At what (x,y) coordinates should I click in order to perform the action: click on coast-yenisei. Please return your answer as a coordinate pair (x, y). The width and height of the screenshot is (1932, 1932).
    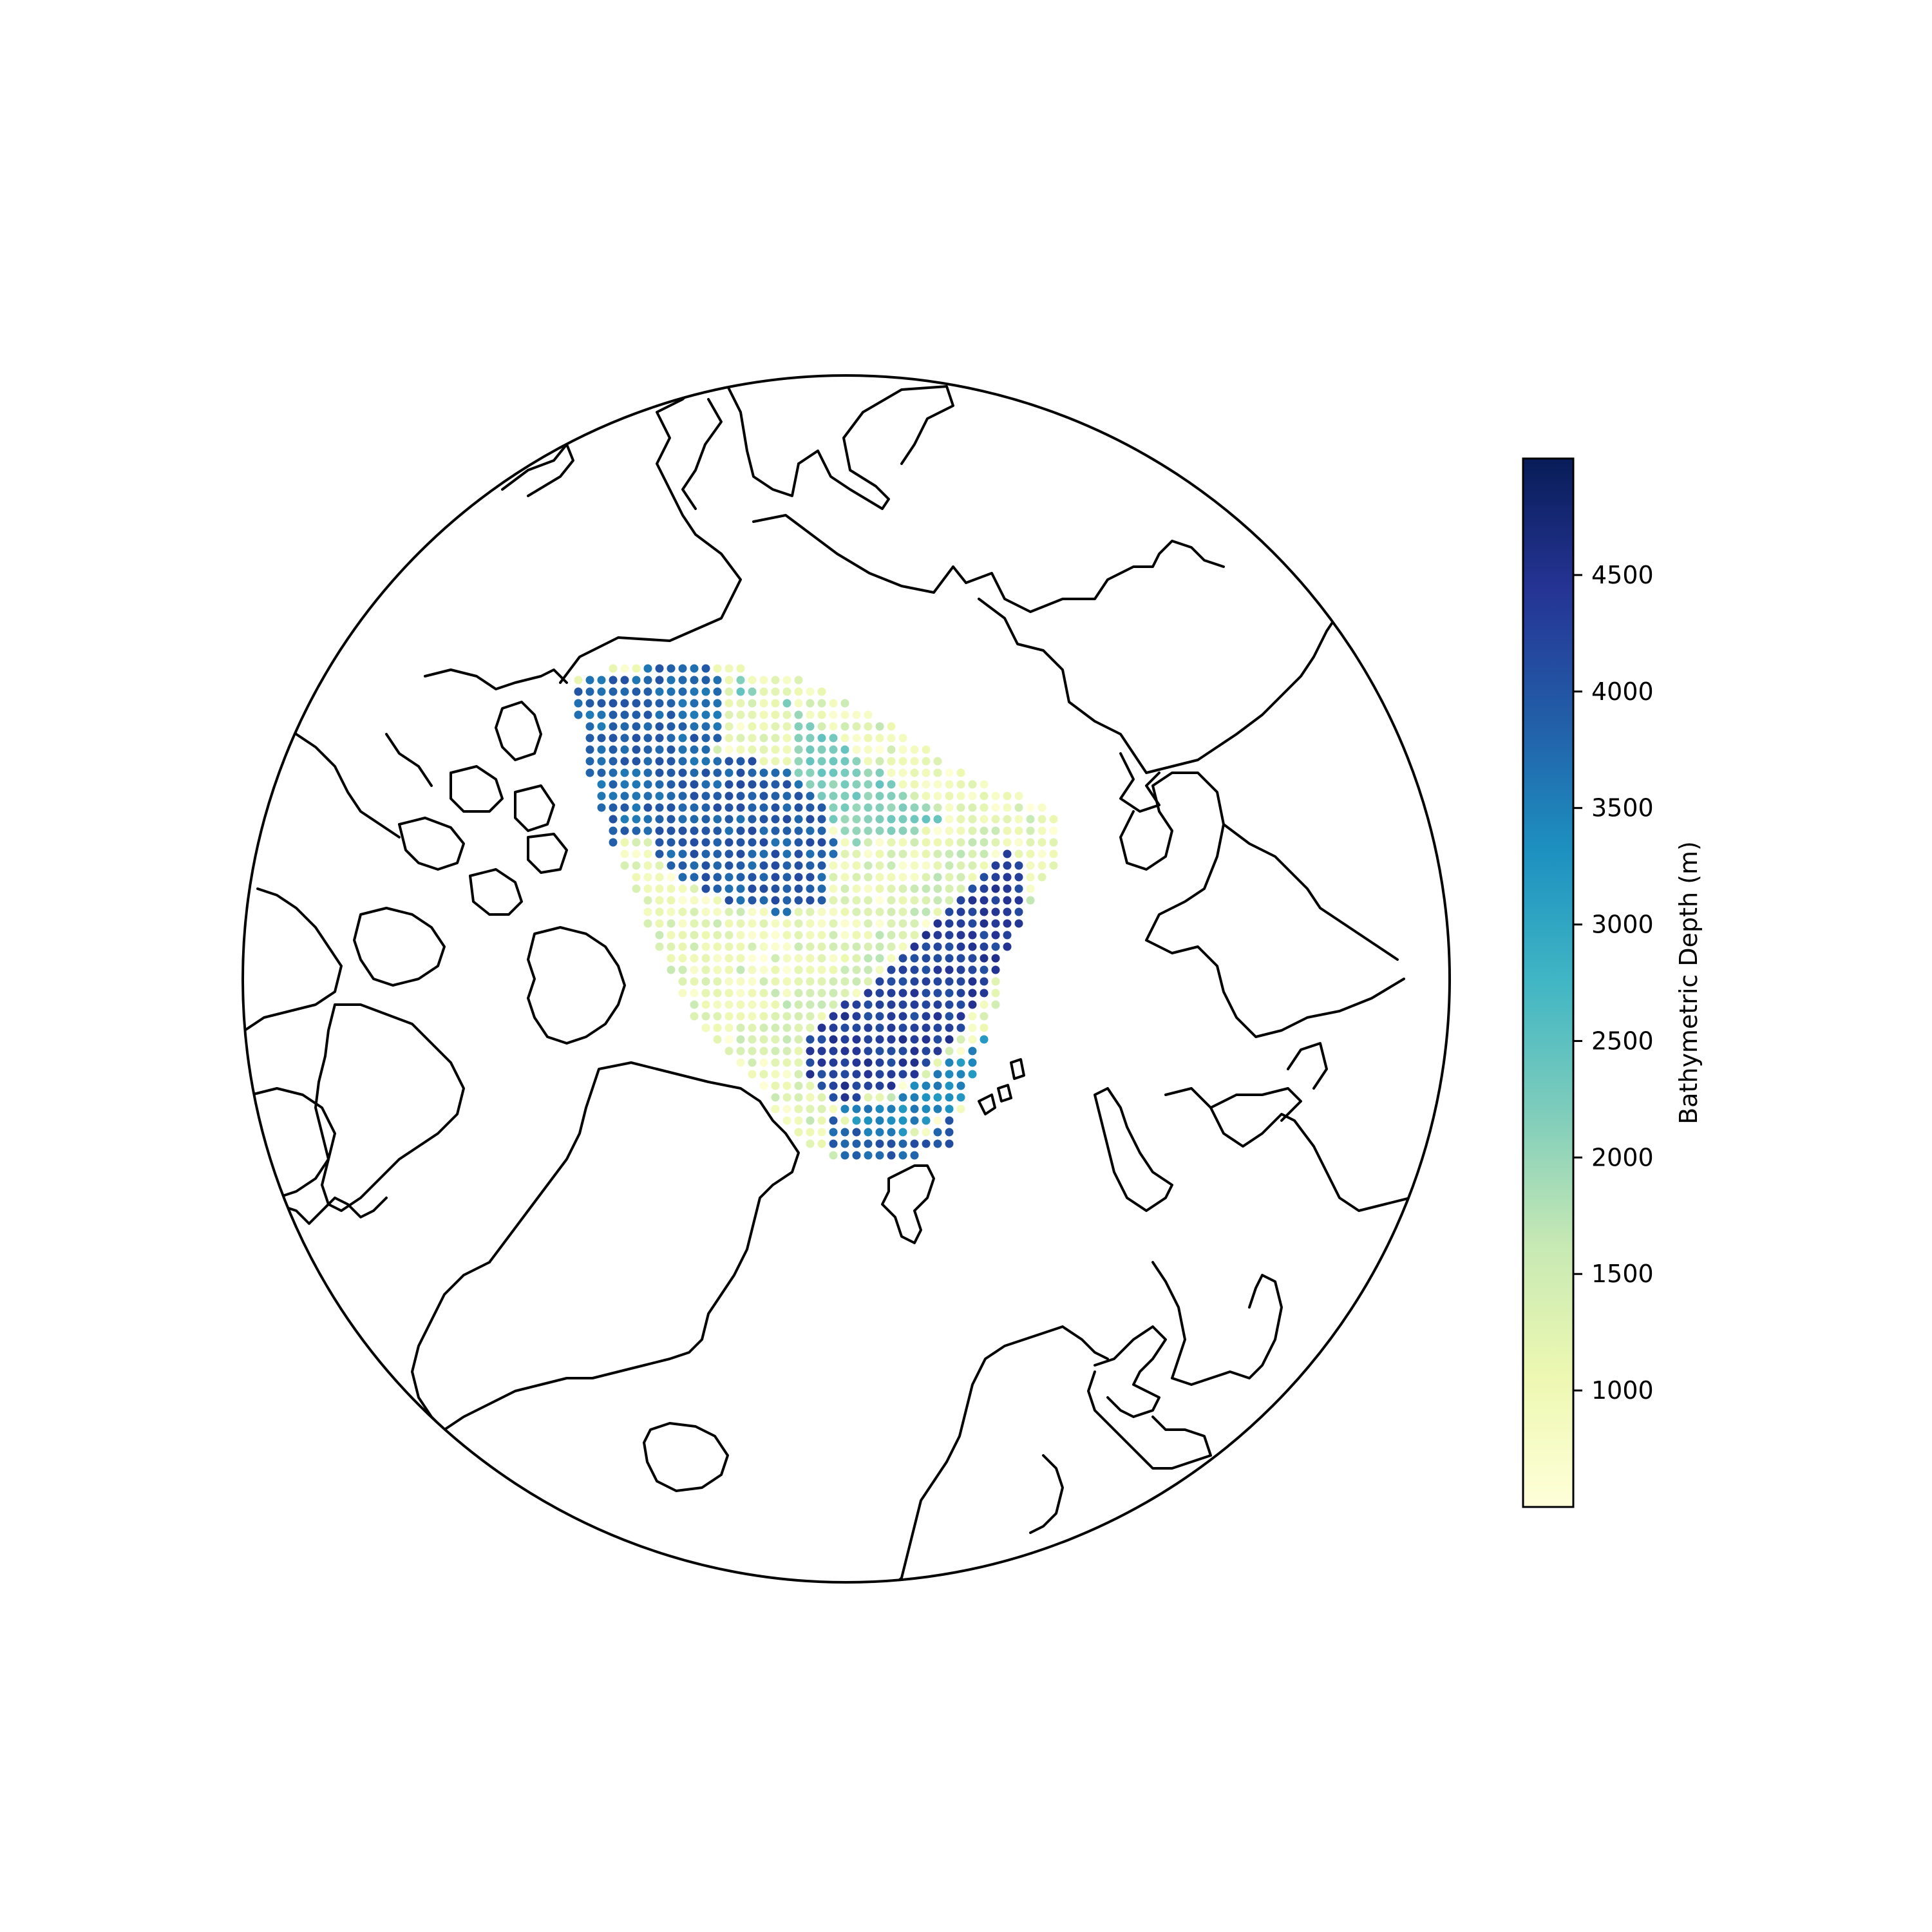
    Looking at the image, I should click on (1310, 892).